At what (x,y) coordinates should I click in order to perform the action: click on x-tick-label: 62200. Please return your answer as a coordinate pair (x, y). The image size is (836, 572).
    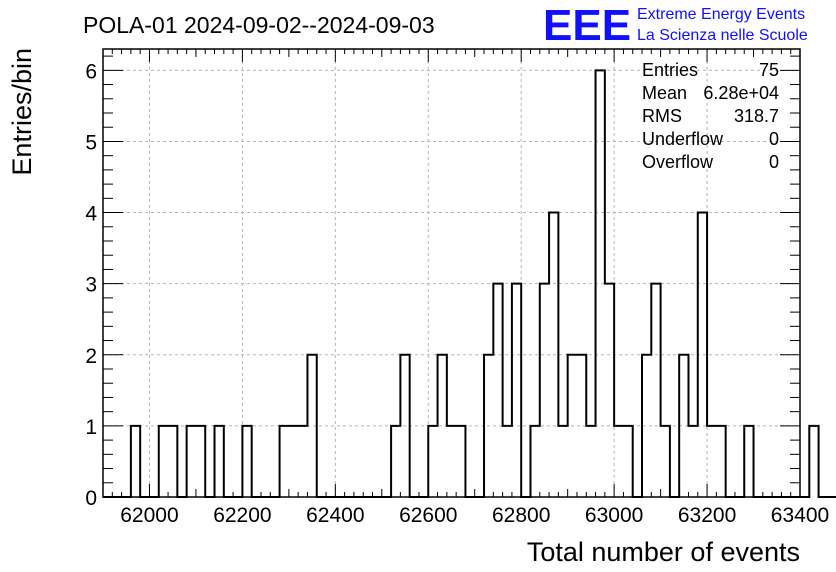
    Looking at the image, I should click on (242, 515).